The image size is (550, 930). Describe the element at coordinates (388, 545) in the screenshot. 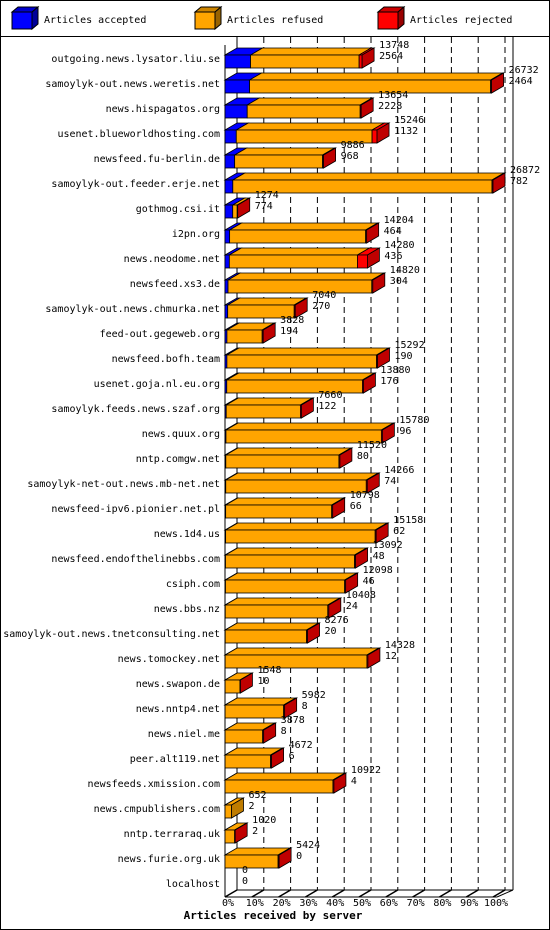

I see `total-label: 13092` at that location.